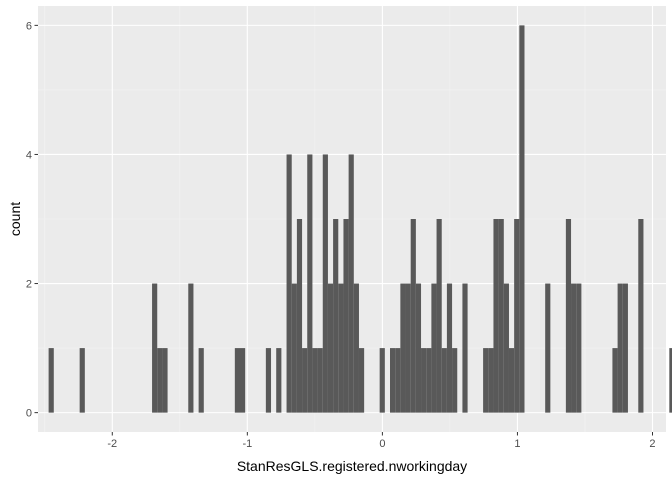 This screenshot has height=480, width=672. I want to click on x-axis-title: StanResGLS.registered.nworkingday, so click(352, 466).